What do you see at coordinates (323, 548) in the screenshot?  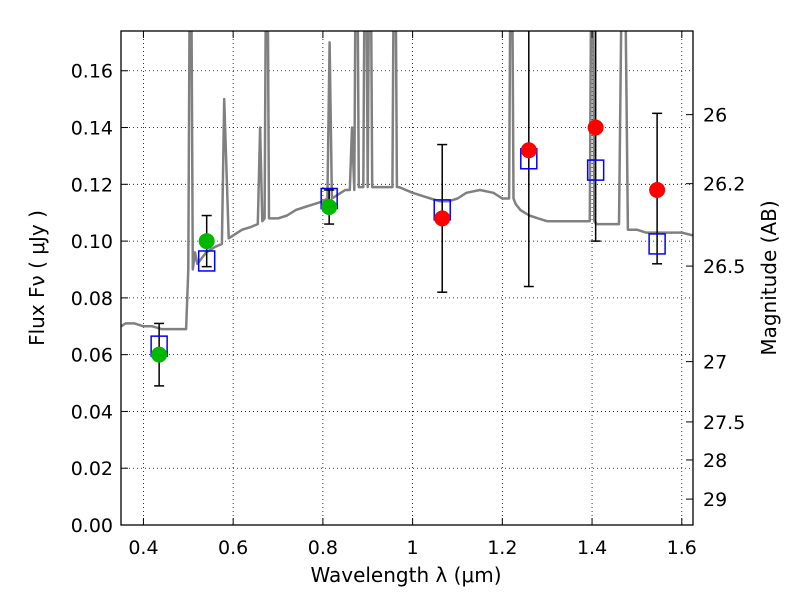 I see `x-tick-label: 0.8` at bounding box center [323, 548].